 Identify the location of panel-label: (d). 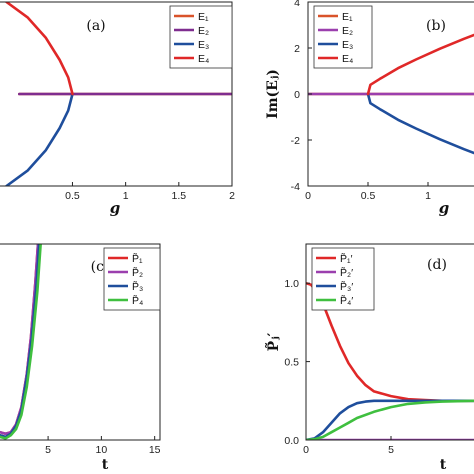
(437, 265).